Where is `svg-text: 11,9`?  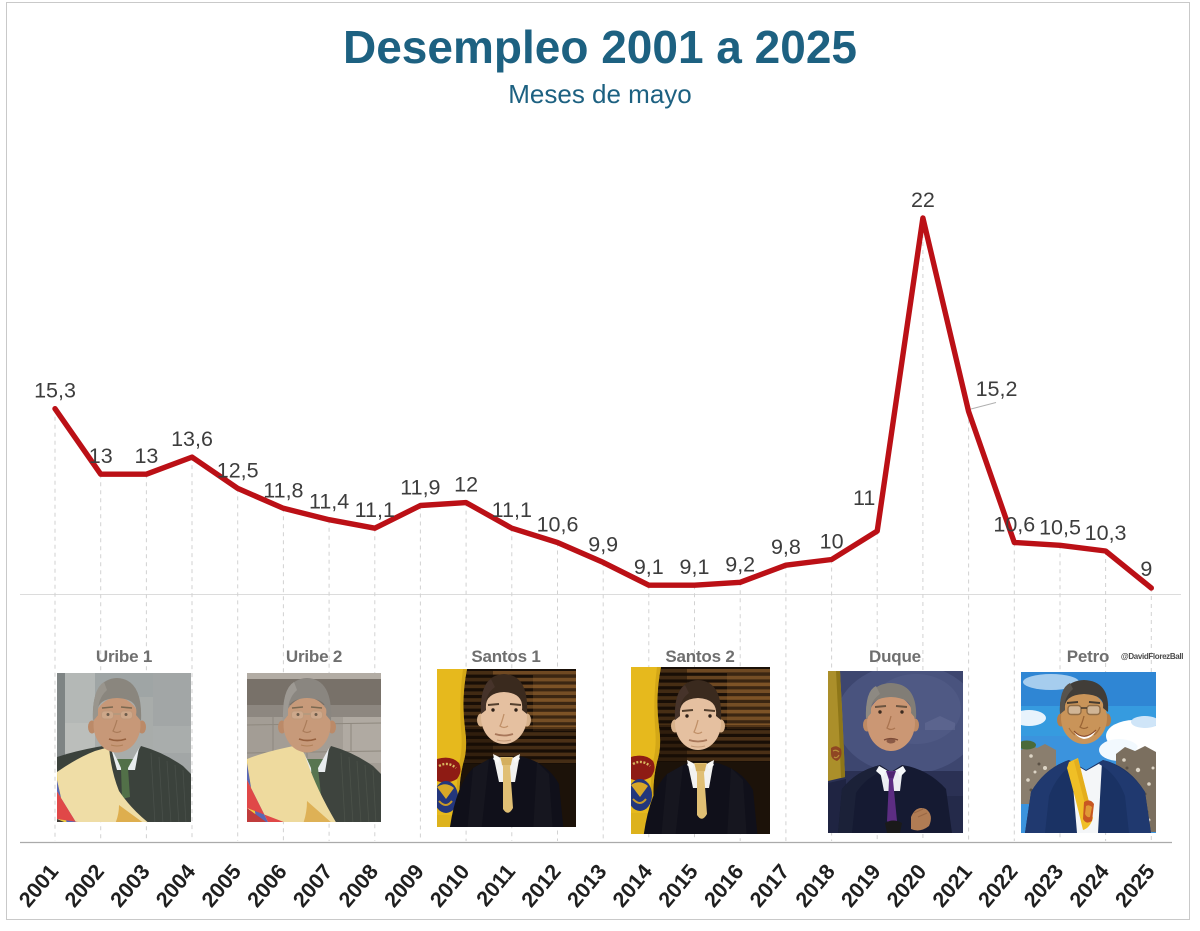
svg-text: 11,9 is located at coordinates (420, 488).